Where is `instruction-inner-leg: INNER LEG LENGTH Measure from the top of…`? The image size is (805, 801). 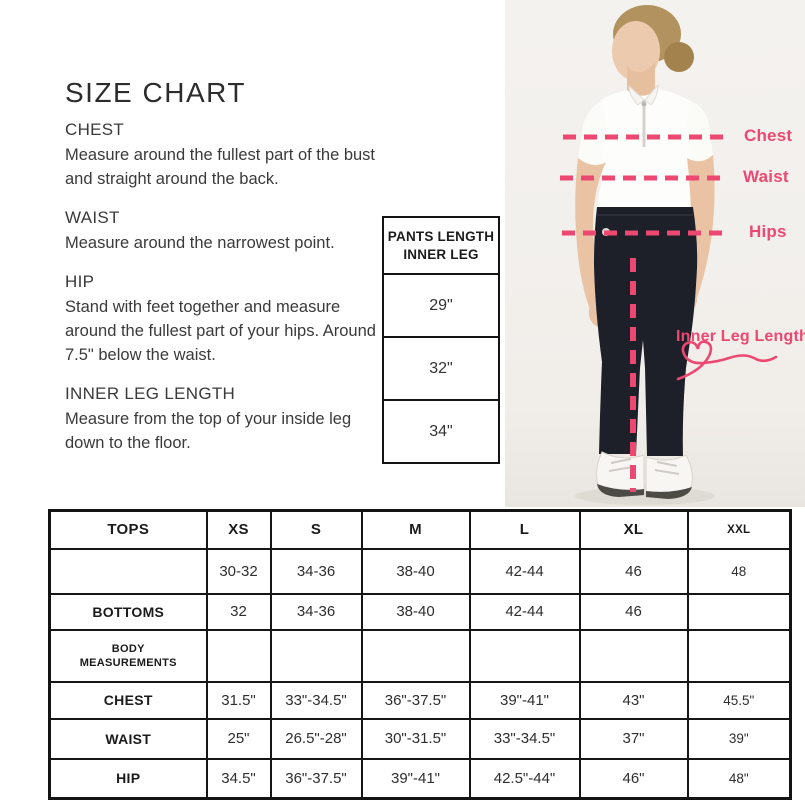
instruction-inner-leg: INNER LEG LENGTH Measure from the top of… is located at coordinates (221, 419).